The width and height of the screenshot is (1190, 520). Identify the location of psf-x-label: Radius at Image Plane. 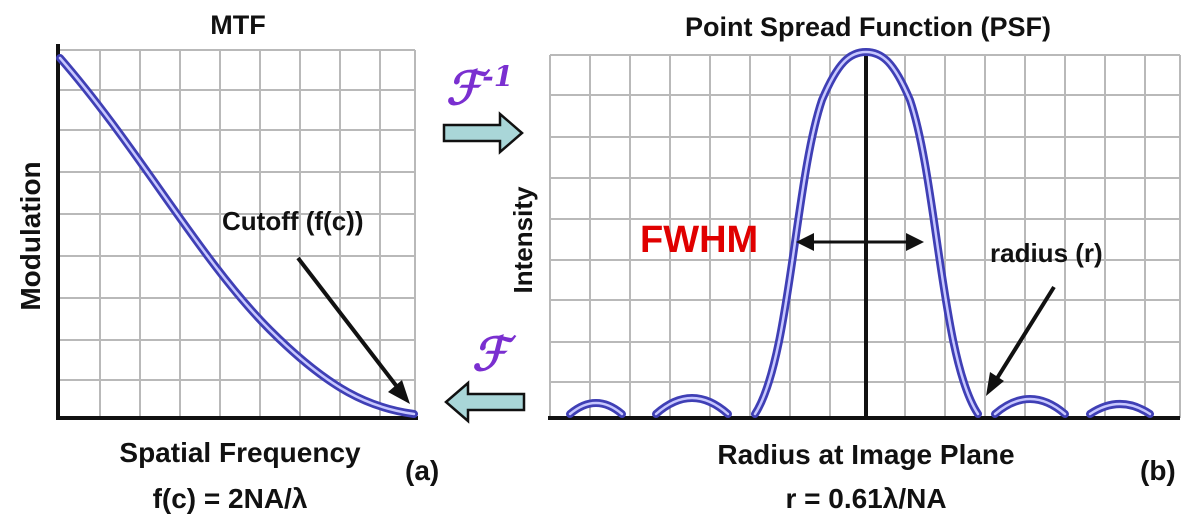
(865, 454).